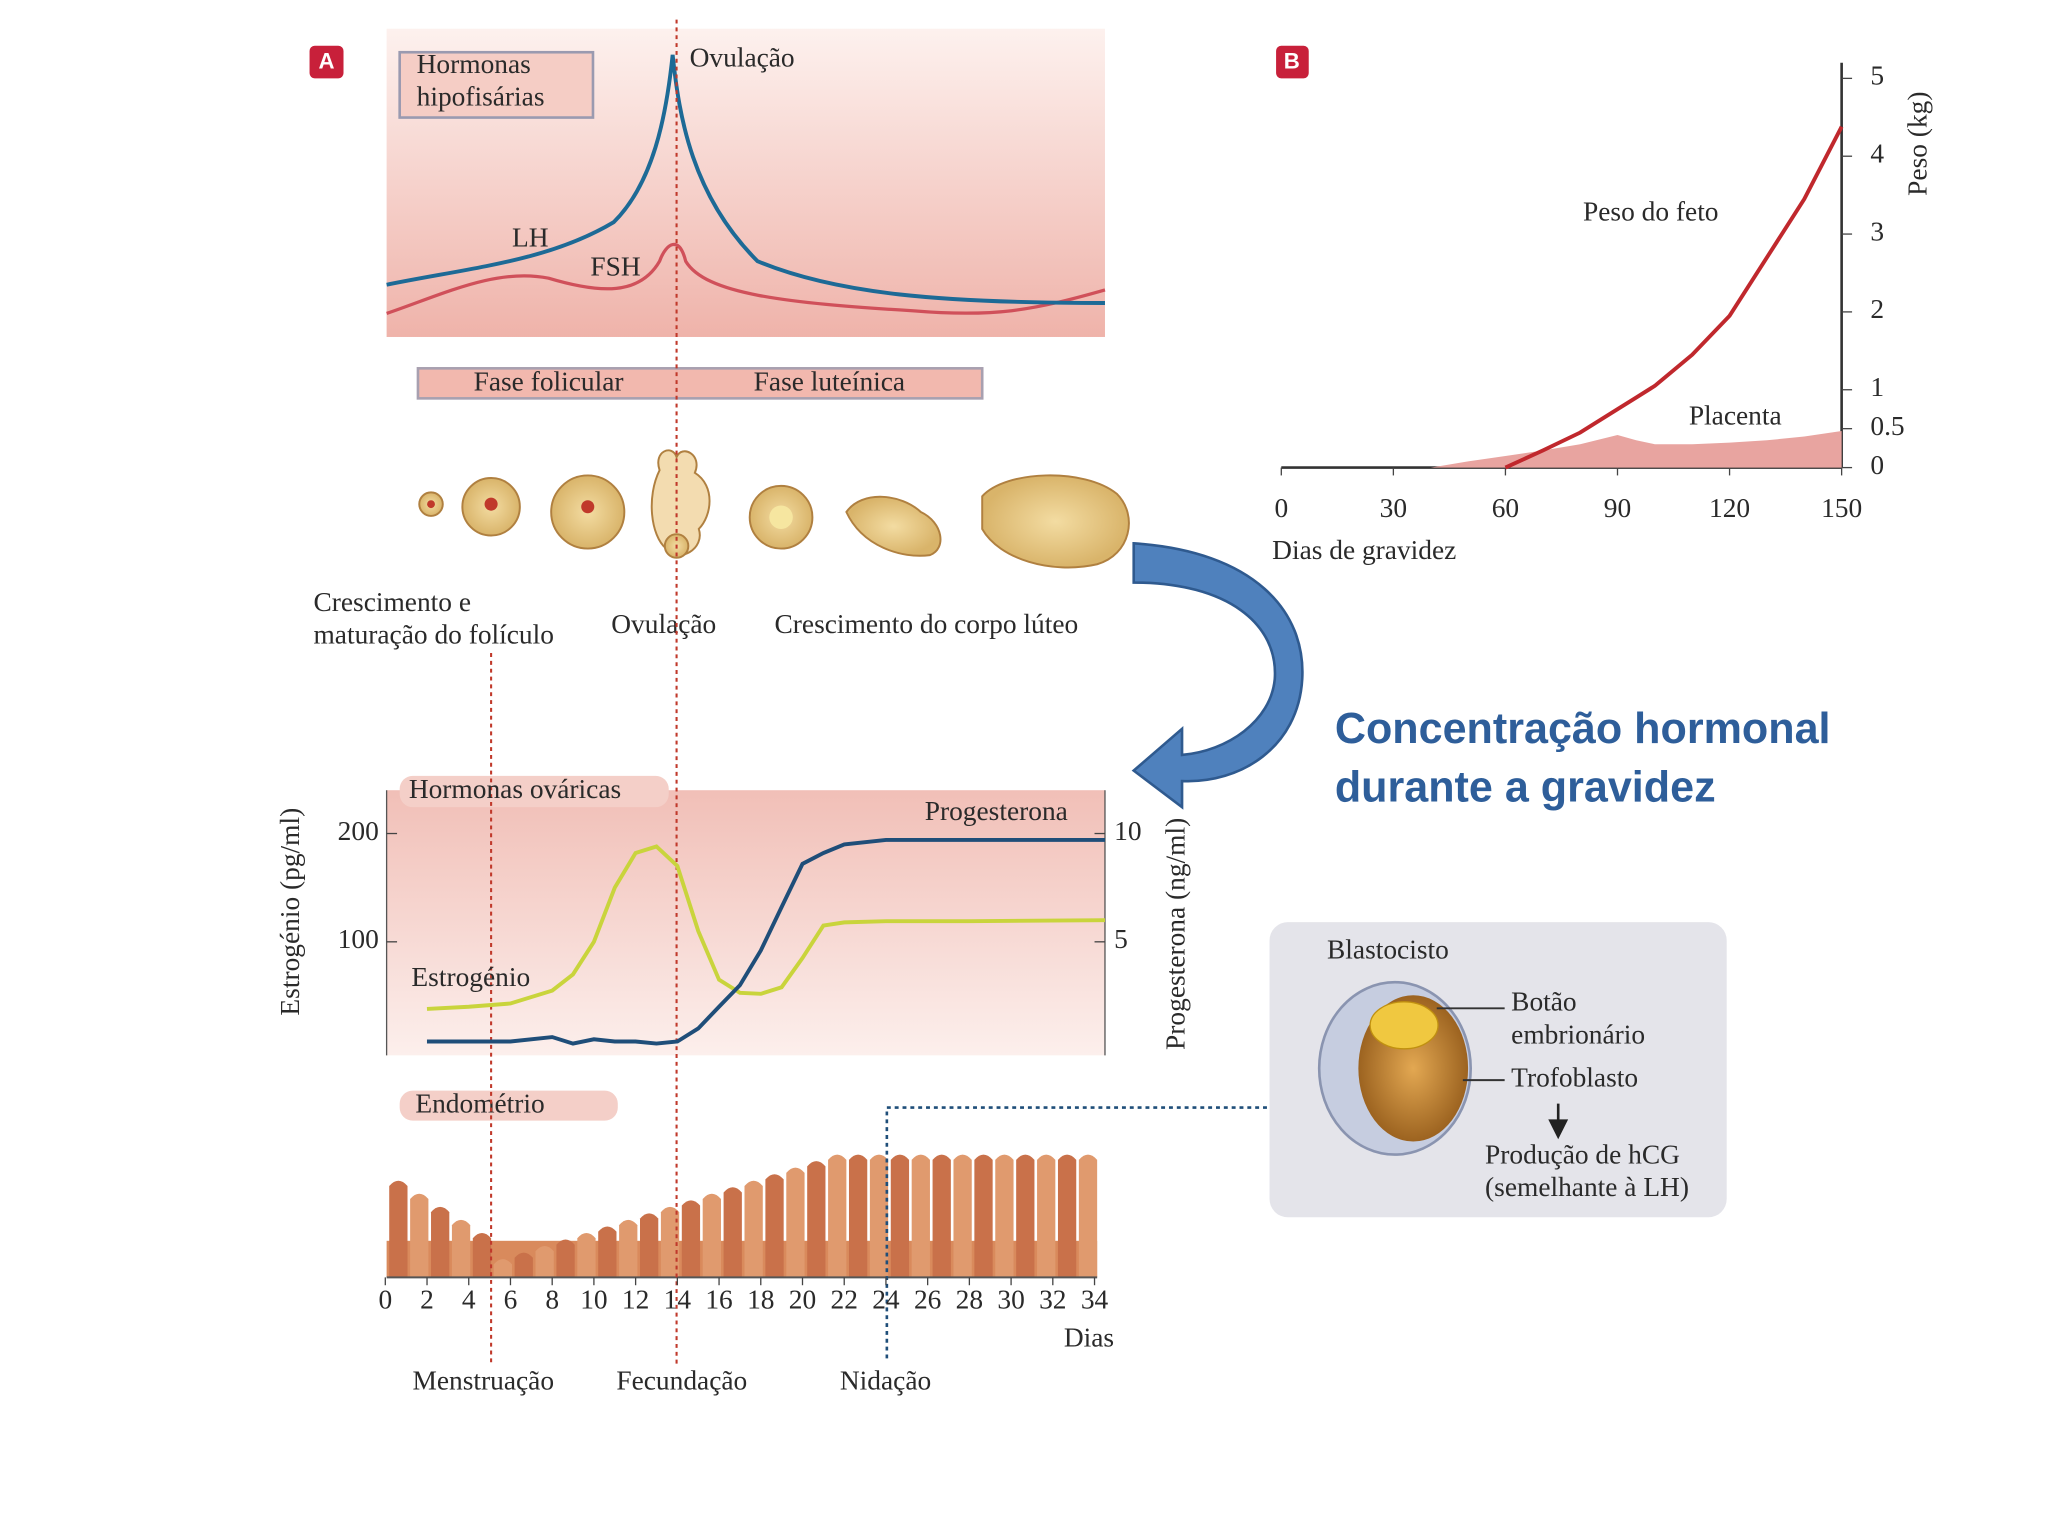  What do you see at coordinates (663, 624) in the screenshot?
I see `ovary-label: Ovulação` at bounding box center [663, 624].